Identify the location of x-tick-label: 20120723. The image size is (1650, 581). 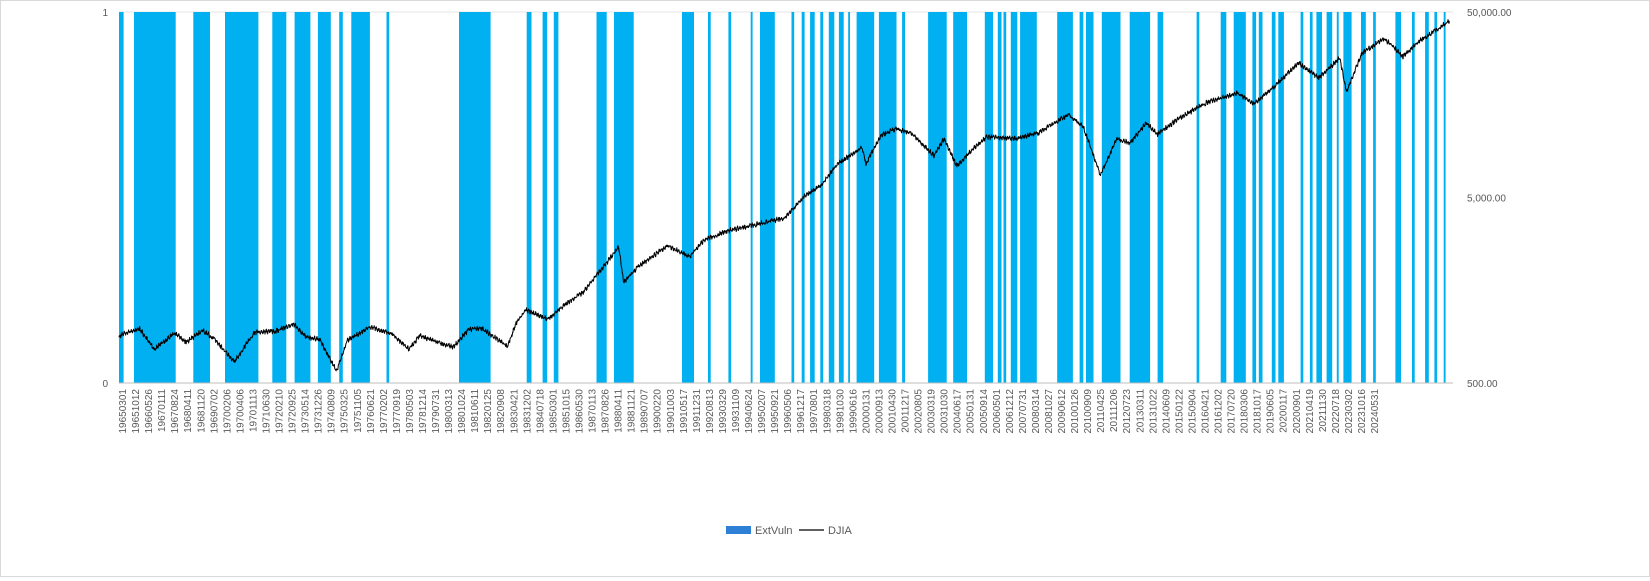
(1127, 411).